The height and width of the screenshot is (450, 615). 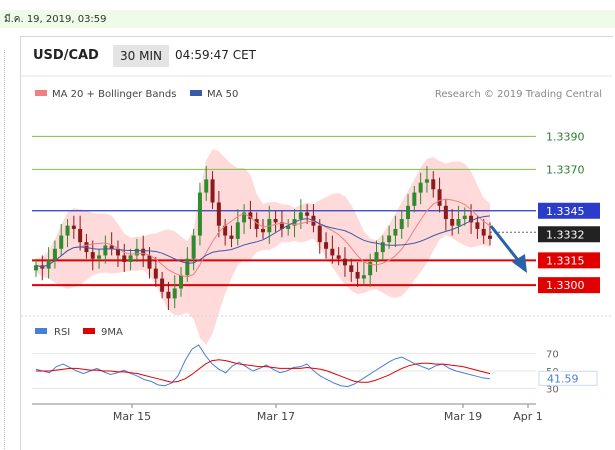 I want to click on ma50-line, so click(x=263, y=241).